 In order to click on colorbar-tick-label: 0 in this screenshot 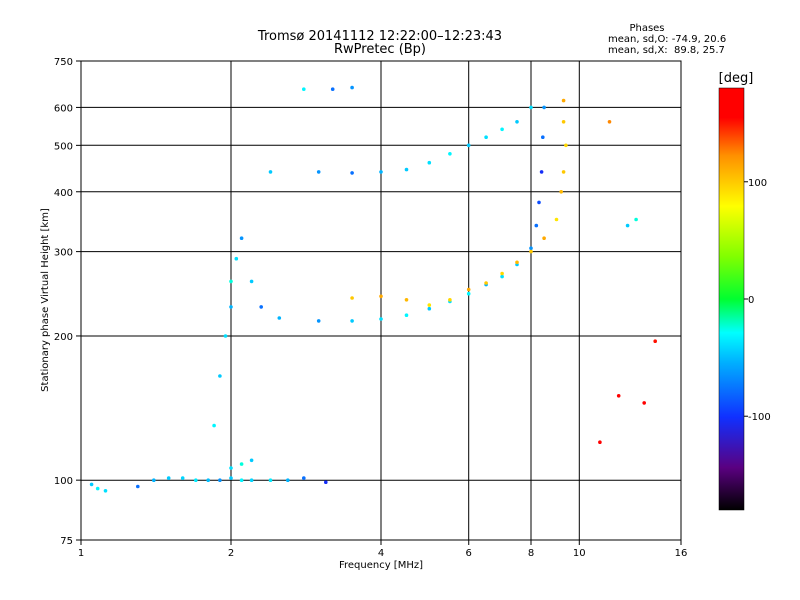, I will do `click(751, 300)`.